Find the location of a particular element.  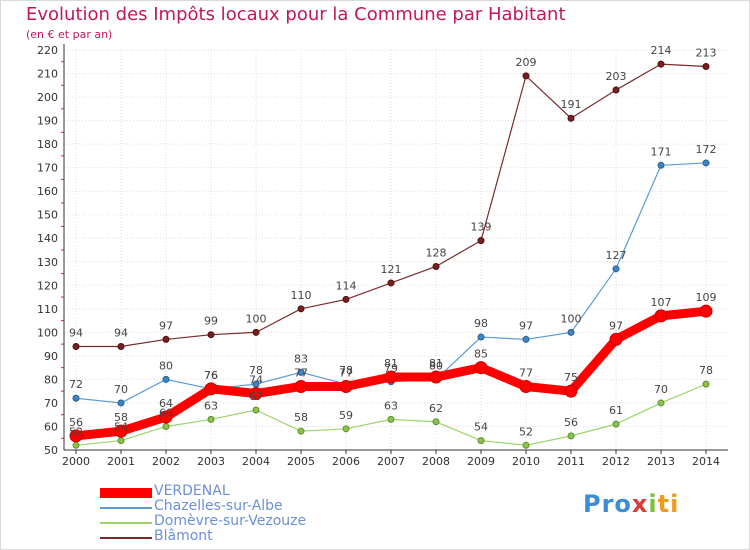

point-blamont-2005 is located at coordinates (301, 309).